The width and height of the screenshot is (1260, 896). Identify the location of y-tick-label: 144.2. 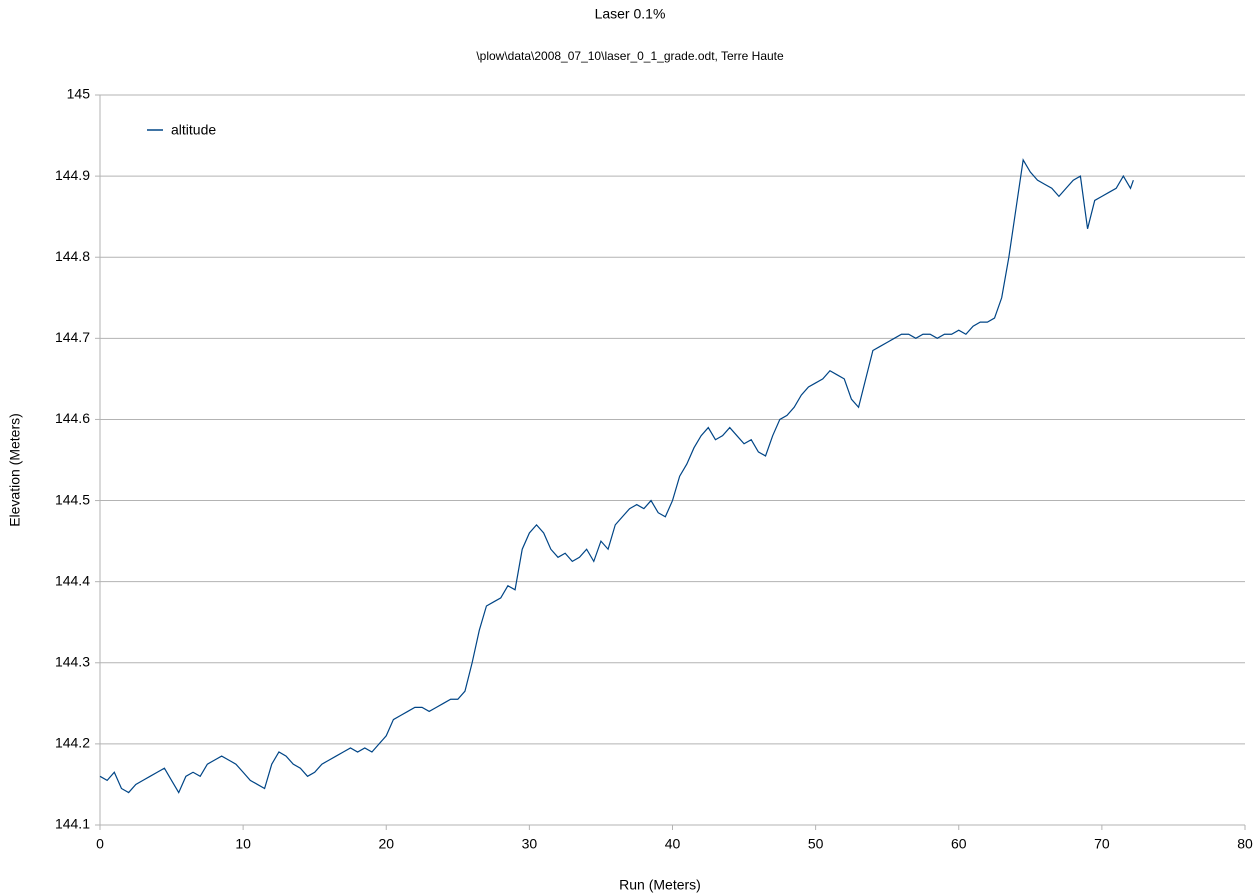
(72, 743).